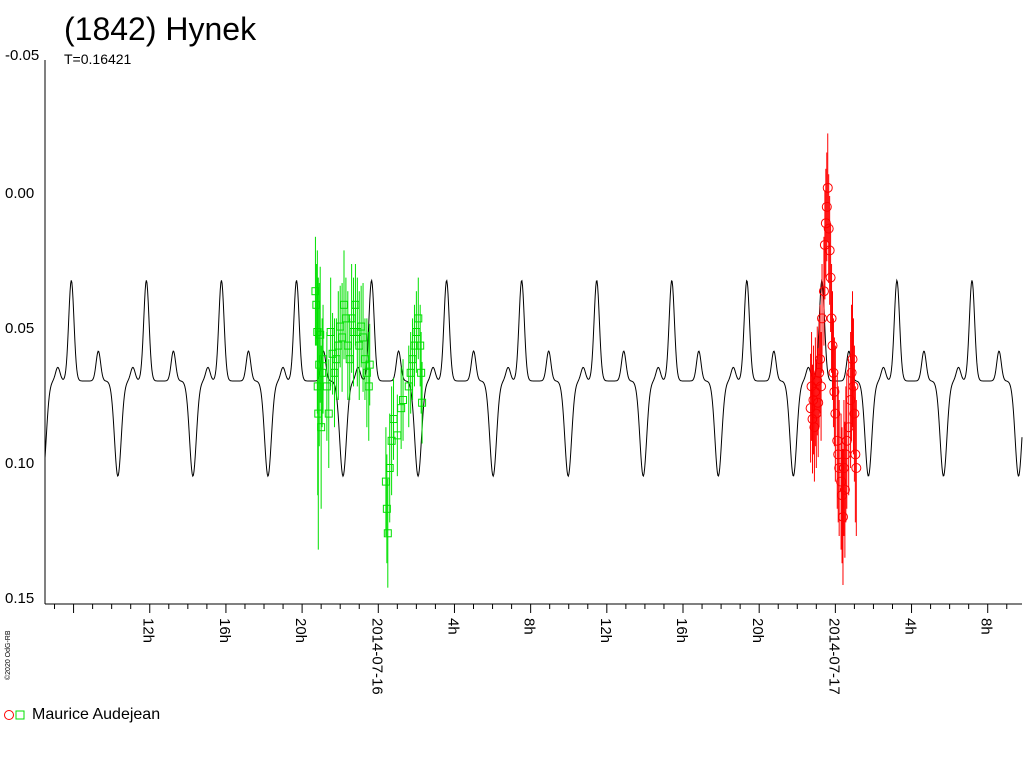  I want to click on legend-label: Maurice Audejean, so click(96, 714).